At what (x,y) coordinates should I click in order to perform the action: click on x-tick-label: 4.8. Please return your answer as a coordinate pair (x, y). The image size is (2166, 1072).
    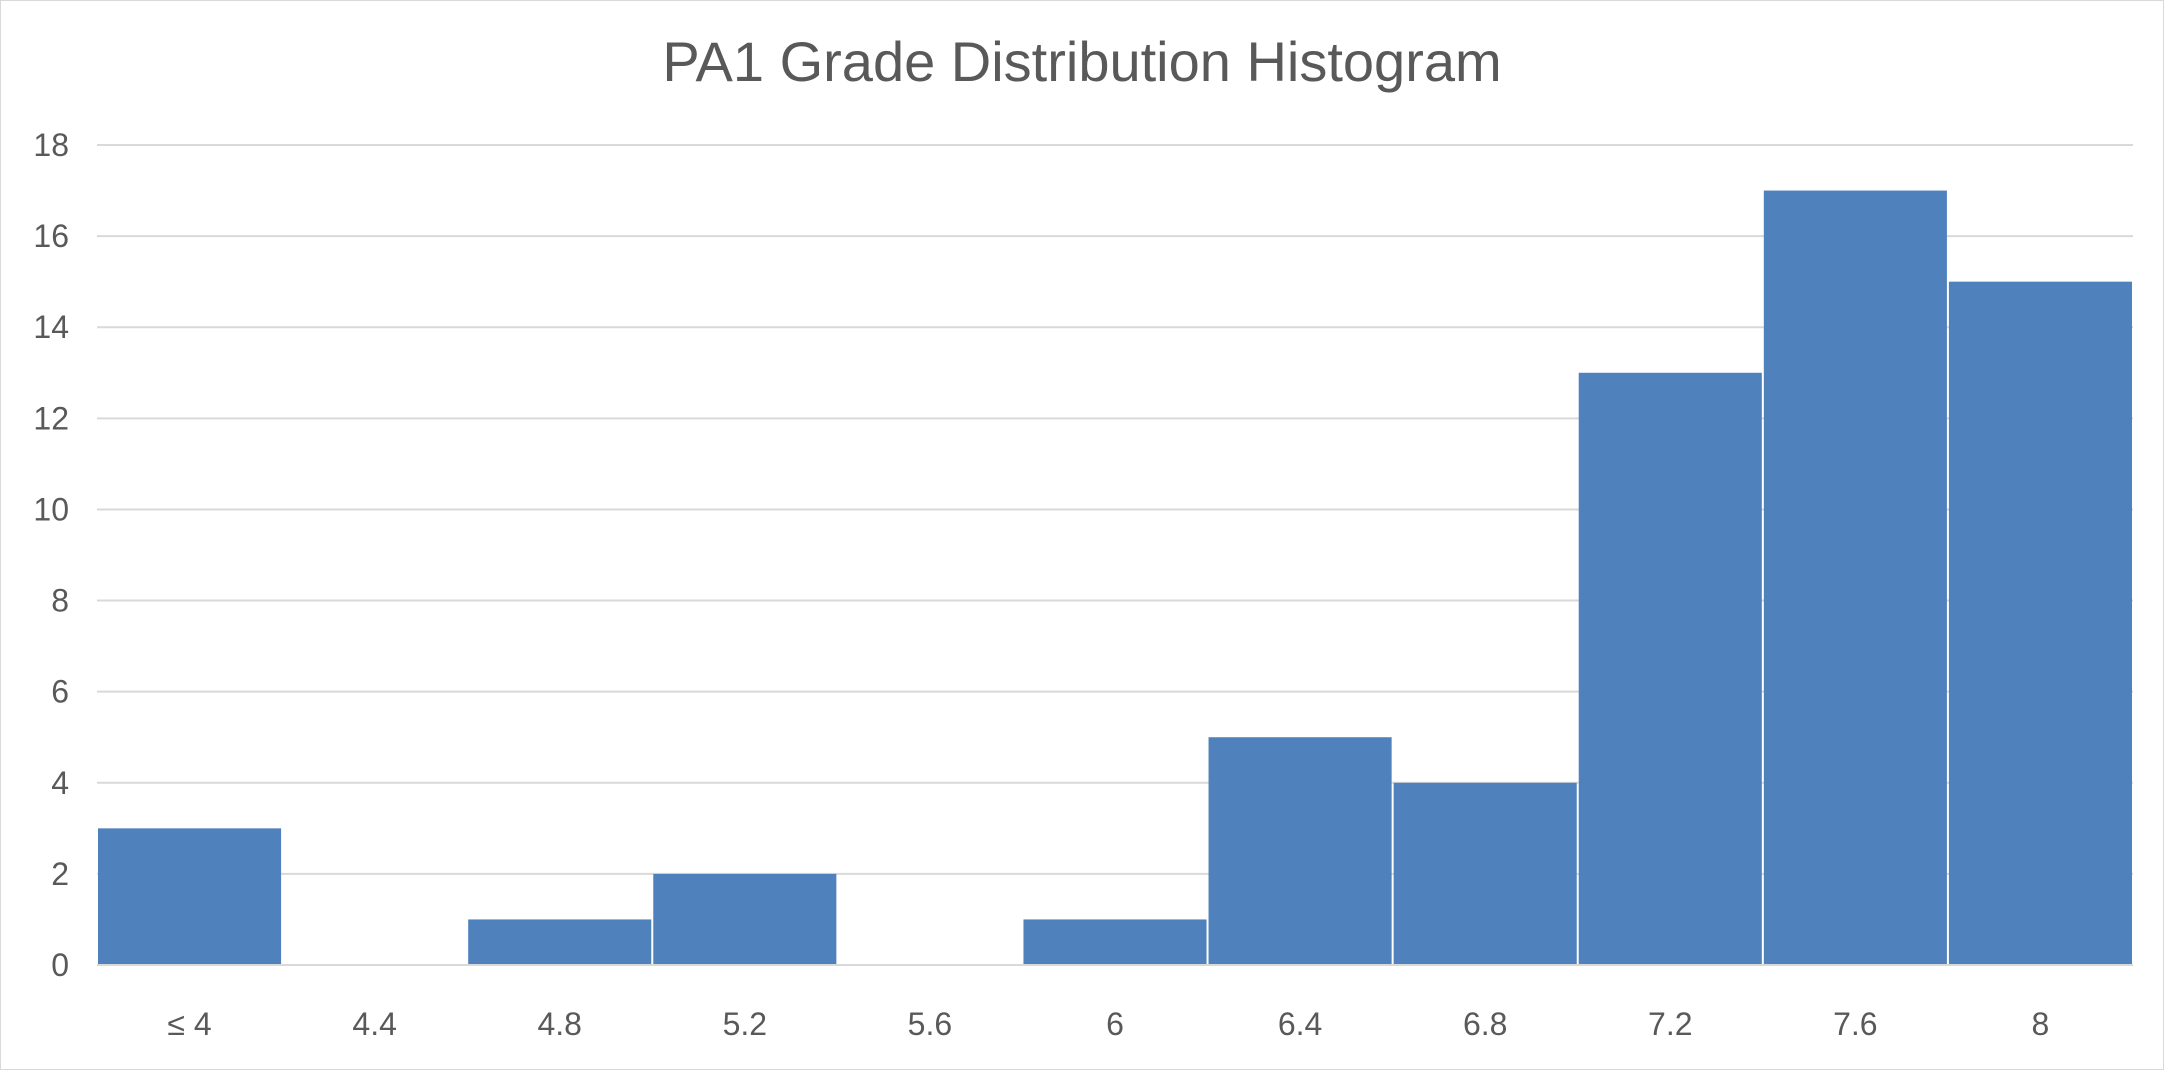
    Looking at the image, I should click on (559, 1024).